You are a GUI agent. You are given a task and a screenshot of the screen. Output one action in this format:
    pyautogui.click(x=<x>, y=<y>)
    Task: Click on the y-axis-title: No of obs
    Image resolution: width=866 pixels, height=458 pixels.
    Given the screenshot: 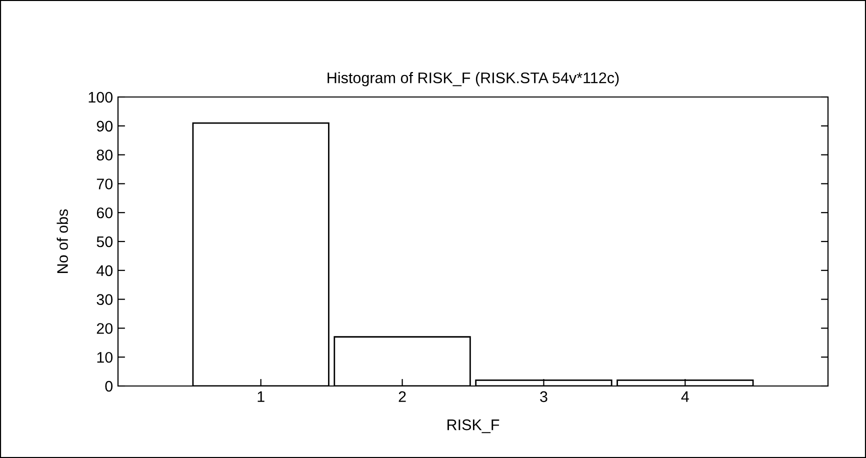 What is the action you would take?
    pyautogui.click(x=62, y=241)
    